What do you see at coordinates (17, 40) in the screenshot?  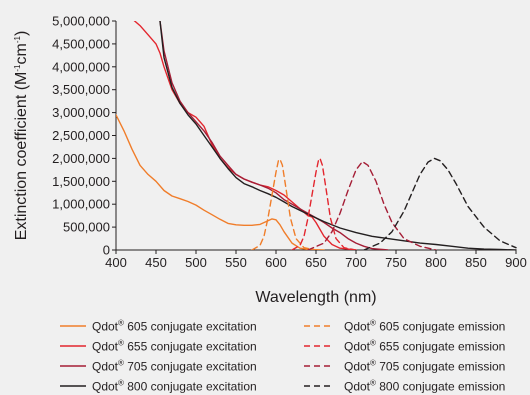 I see `y-axis-title-sup2: -1` at bounding box center [17, 40].